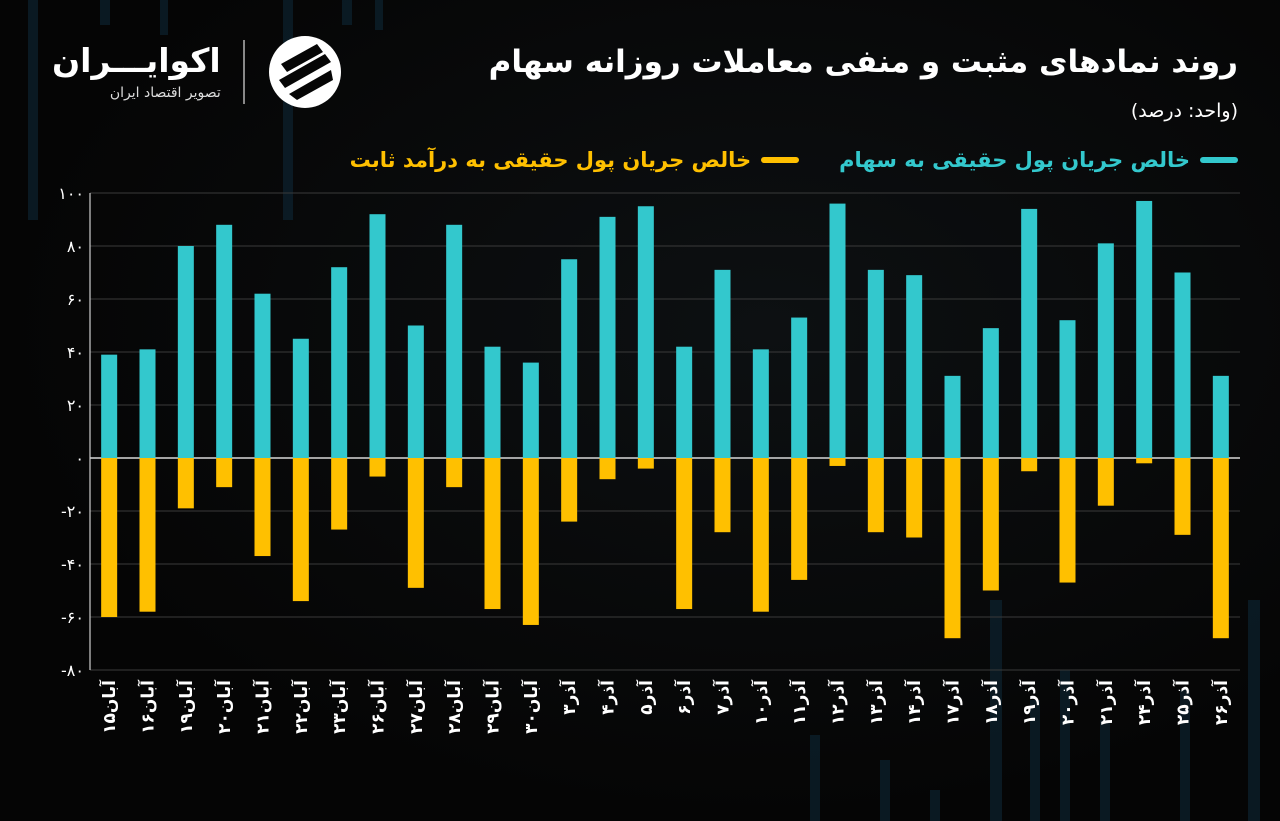 The height and width of the screenshot is (821, 1280). What do you see at coordinates (224, 706) in the screenshot?
I see `x-tick-label: آبان۲۰` at bounding box center [224, 706].